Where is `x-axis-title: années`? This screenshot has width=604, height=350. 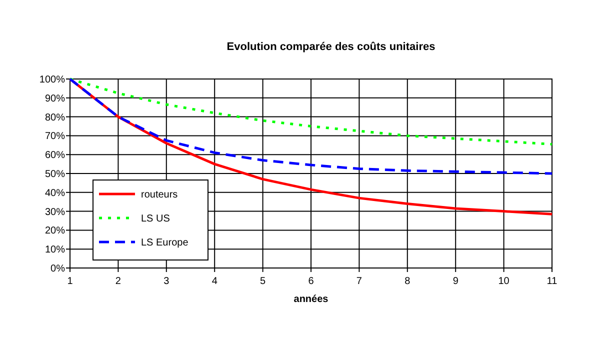 x-axis-title: années is located at coordinates (311, 299).